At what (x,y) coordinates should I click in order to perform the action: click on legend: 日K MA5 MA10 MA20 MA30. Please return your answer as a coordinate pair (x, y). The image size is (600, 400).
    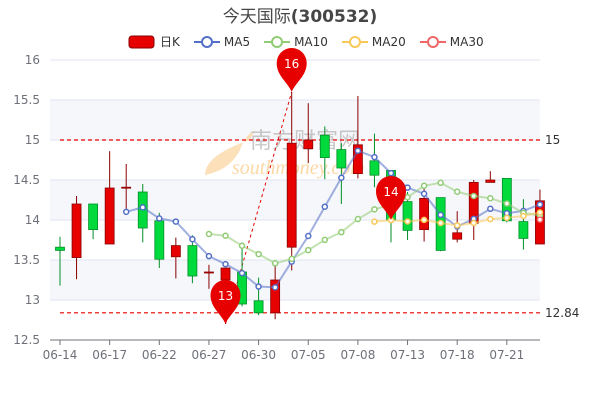
    Looking at the image, I should click on (306, 41).